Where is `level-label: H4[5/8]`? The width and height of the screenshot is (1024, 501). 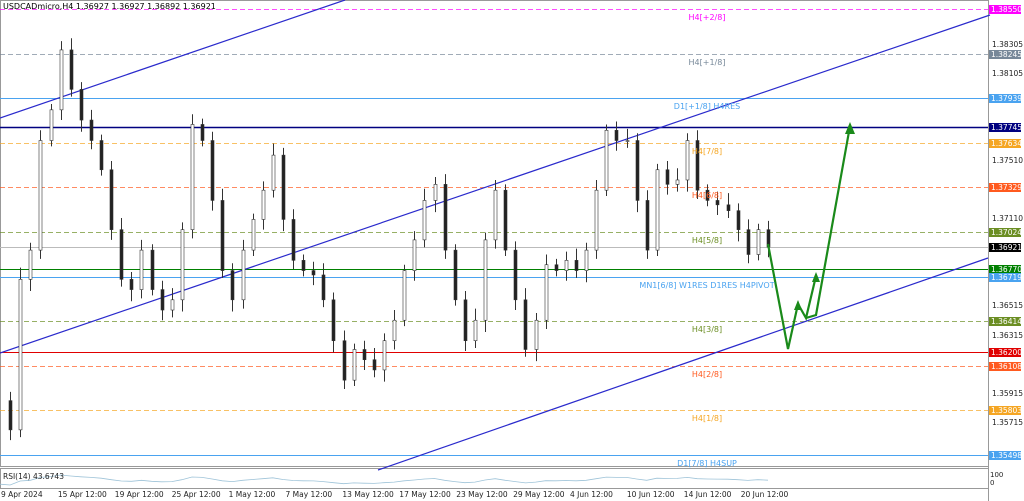
level-label: H4[5/8] is located at coordinates (707, 240).